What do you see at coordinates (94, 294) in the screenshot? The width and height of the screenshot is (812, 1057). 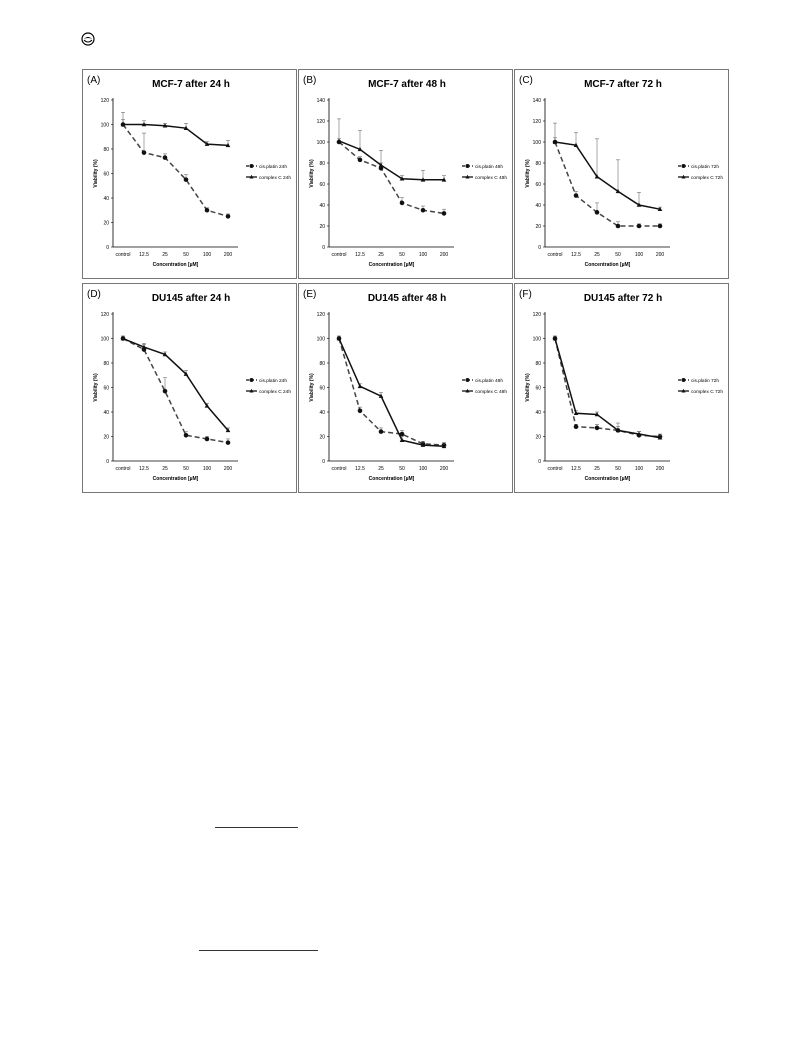 I see `panel-label: (D)` at bounding box center [94, 294].